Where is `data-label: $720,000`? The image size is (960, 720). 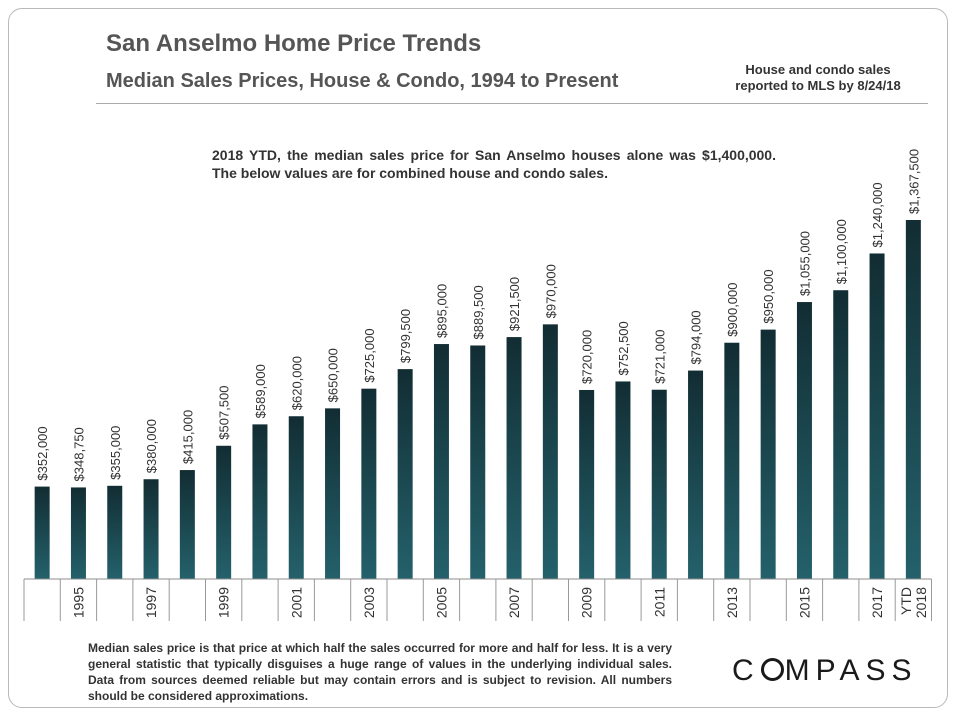
data-label: $720,000 is located at coordinates (587, 357).